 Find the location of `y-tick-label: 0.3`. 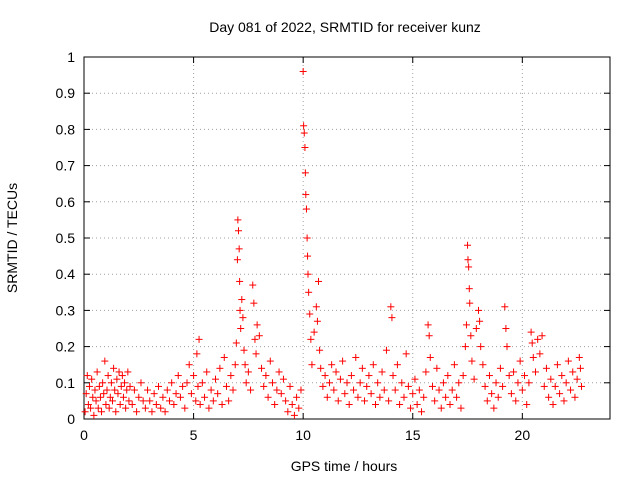

y-tick-label: 0.3 is located at coordinates (66, 310).